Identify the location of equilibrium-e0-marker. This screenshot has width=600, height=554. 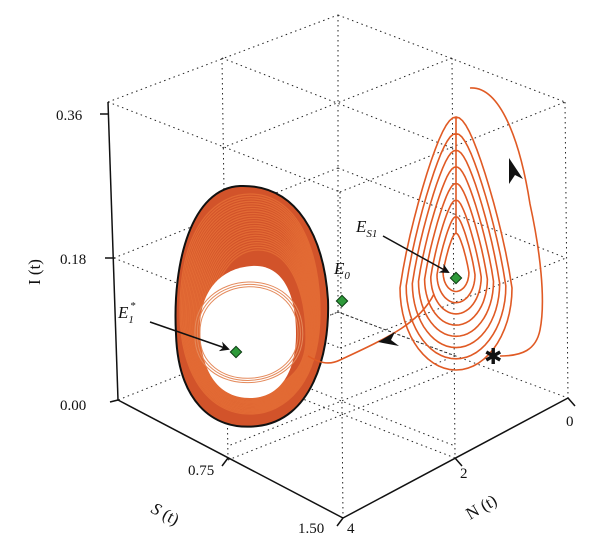
(342, 301).